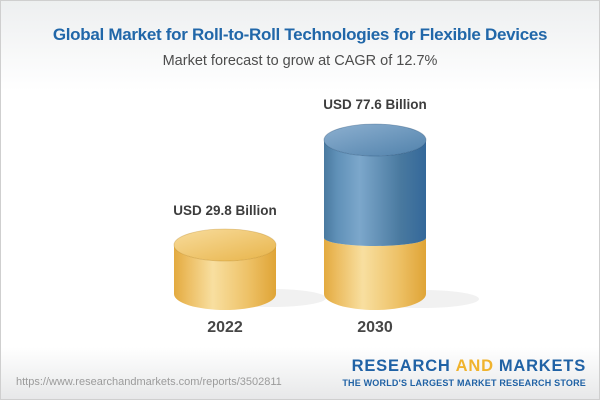 This screenshot has width=600, height=400. What do you see at coordinates (375, 327) in the screenshot?
I see `axis-label-2030: 2030` at bounding box center [375, 327].